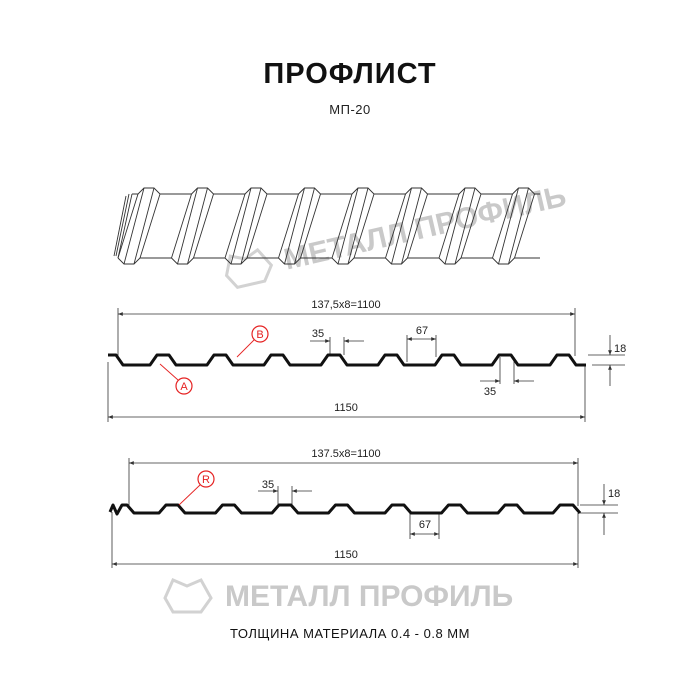 This screenshot has width=700, height=700. What do you see at coordinates (347, 360) in the screenshot?
I see `profile-1-shape` at bounding box center [347, 360].